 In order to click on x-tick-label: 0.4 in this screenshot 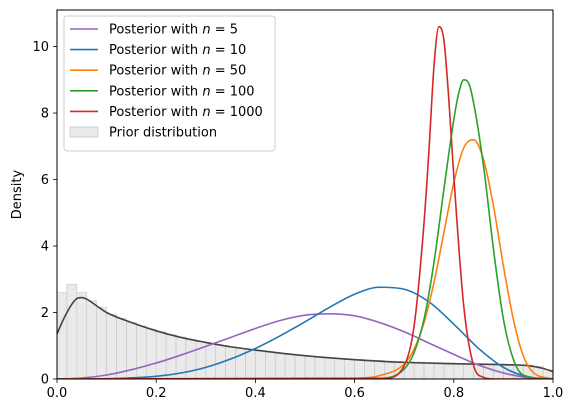, I will do `click(255, 393)`.